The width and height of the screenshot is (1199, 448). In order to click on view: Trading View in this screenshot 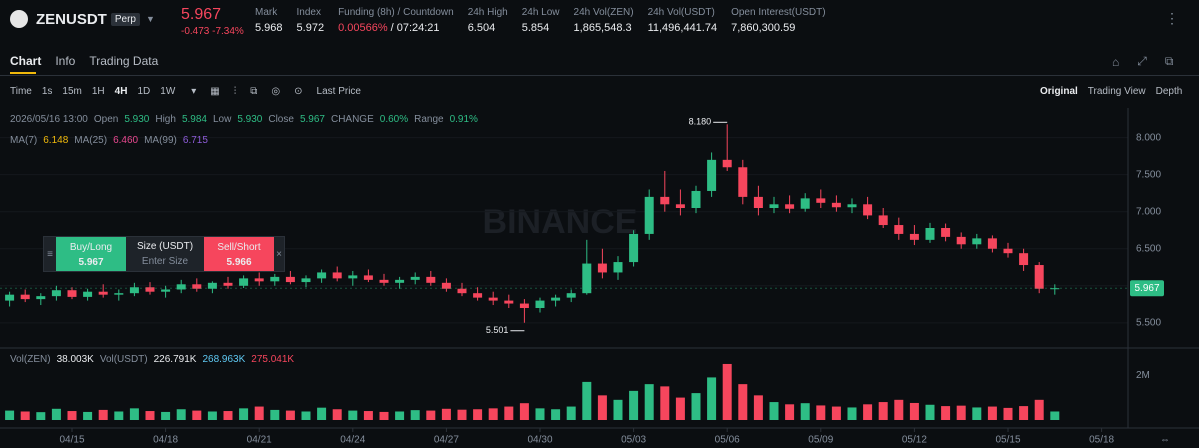, I will do `click(1116, 91)`.